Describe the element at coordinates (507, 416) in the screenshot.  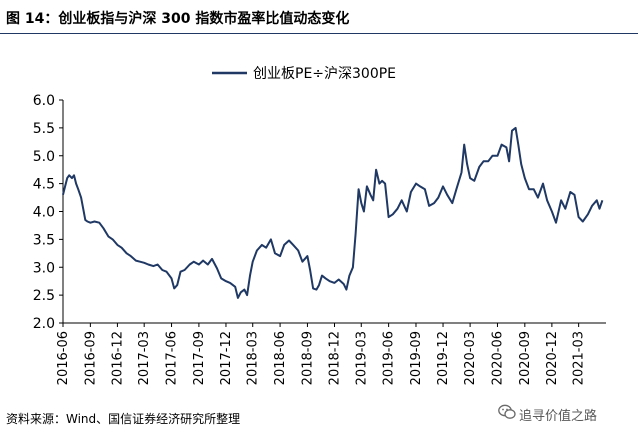
I see `wechat-icon` at that location.